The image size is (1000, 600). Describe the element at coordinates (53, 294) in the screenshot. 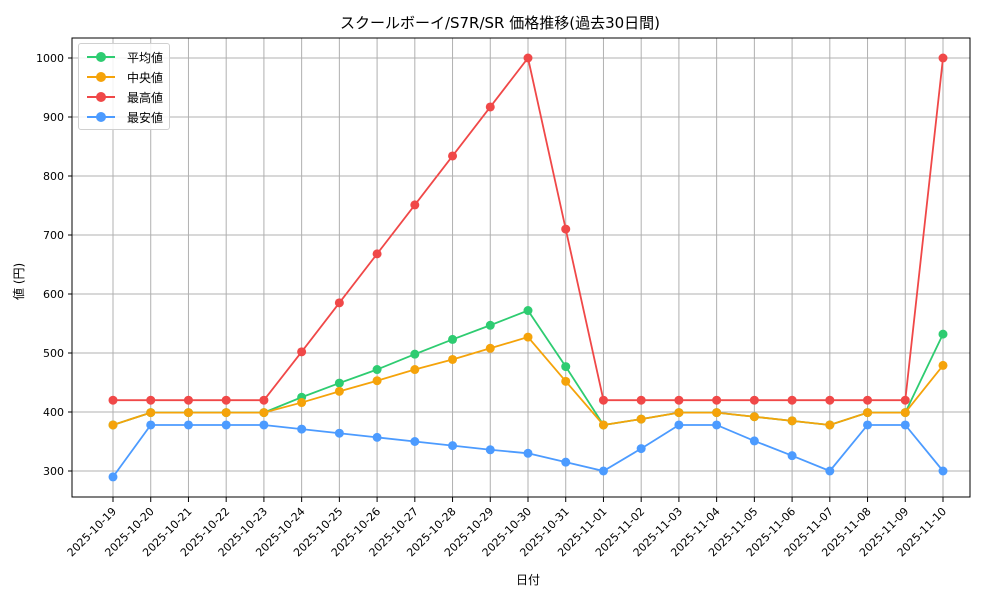

I see `y-tick-label: 600` at that location.